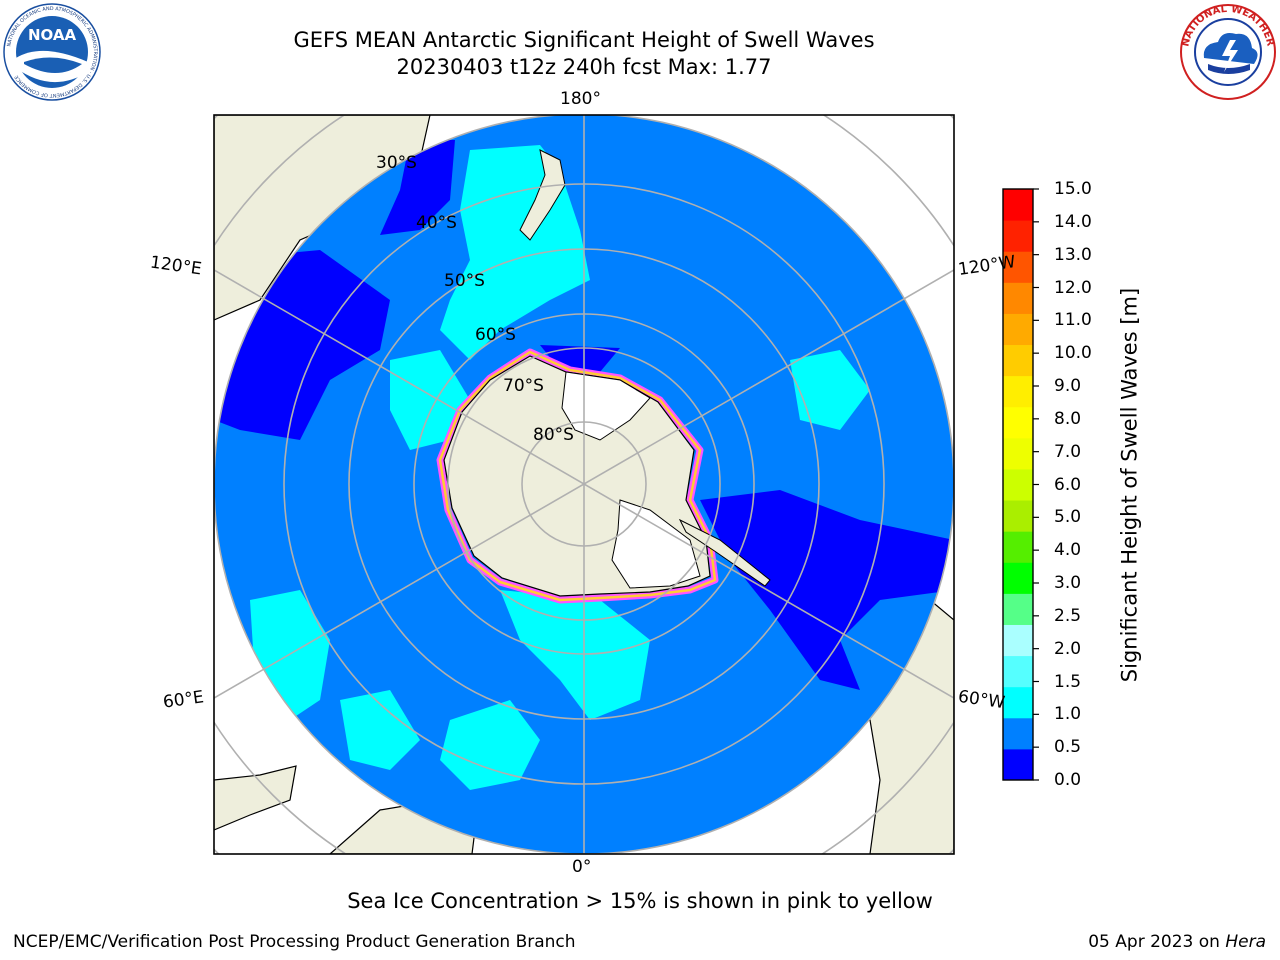 This screenshot has width=1280, height=960. Describe the element at coordinates (396, 163) in the screenshot. I see `lat-label-30s: 30°S` at that location.